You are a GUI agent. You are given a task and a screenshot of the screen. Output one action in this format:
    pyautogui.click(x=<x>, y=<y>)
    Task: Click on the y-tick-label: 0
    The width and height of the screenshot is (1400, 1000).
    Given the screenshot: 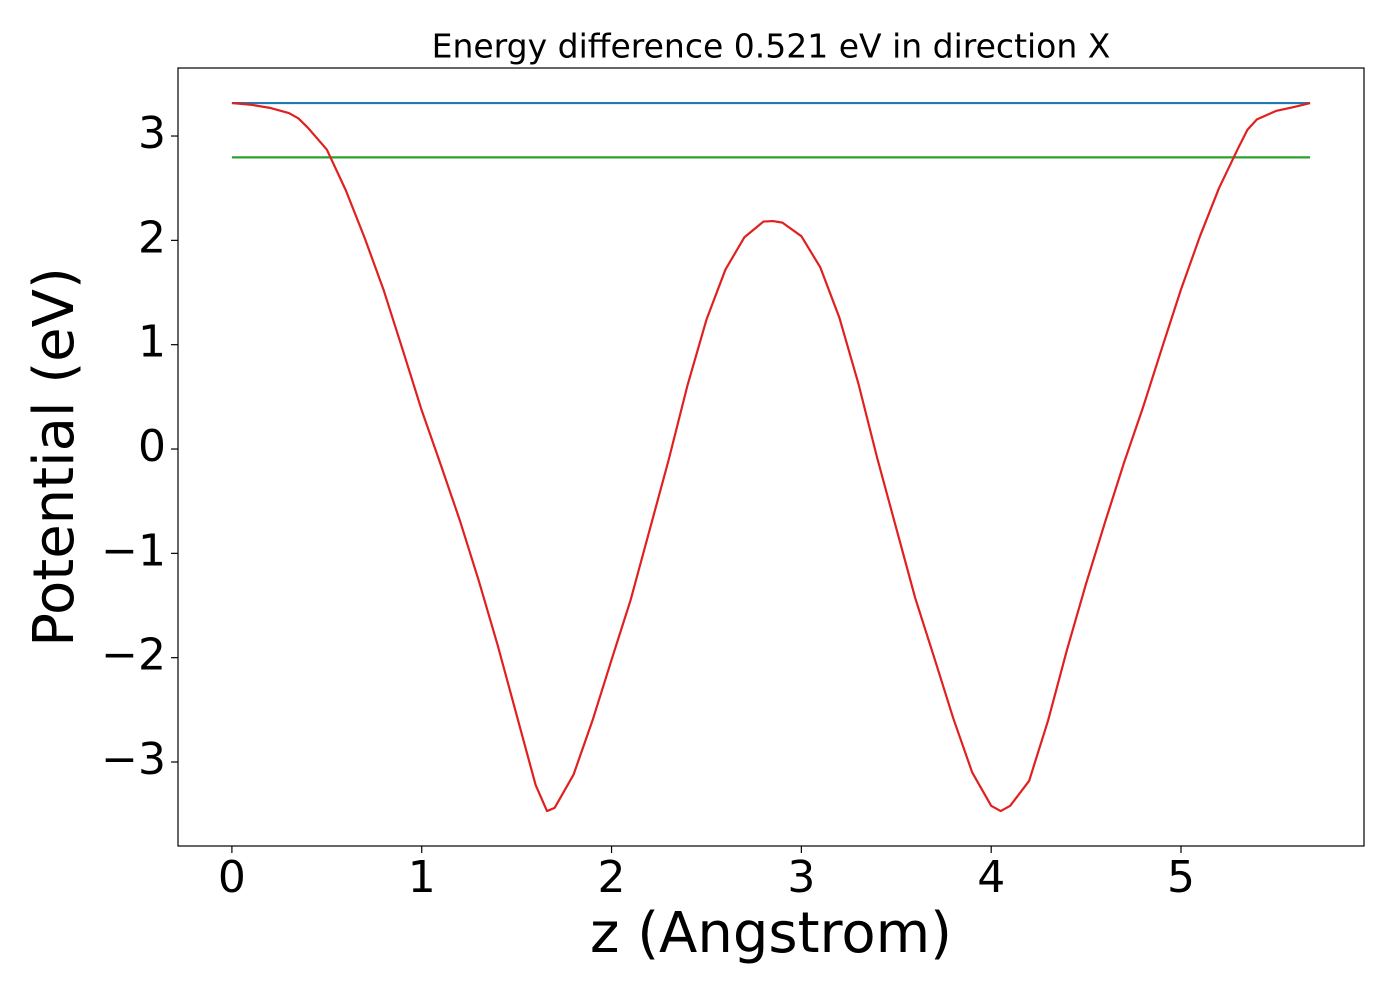 What is the action you would take?
    pyautogui.click(x=152, y=446)
    